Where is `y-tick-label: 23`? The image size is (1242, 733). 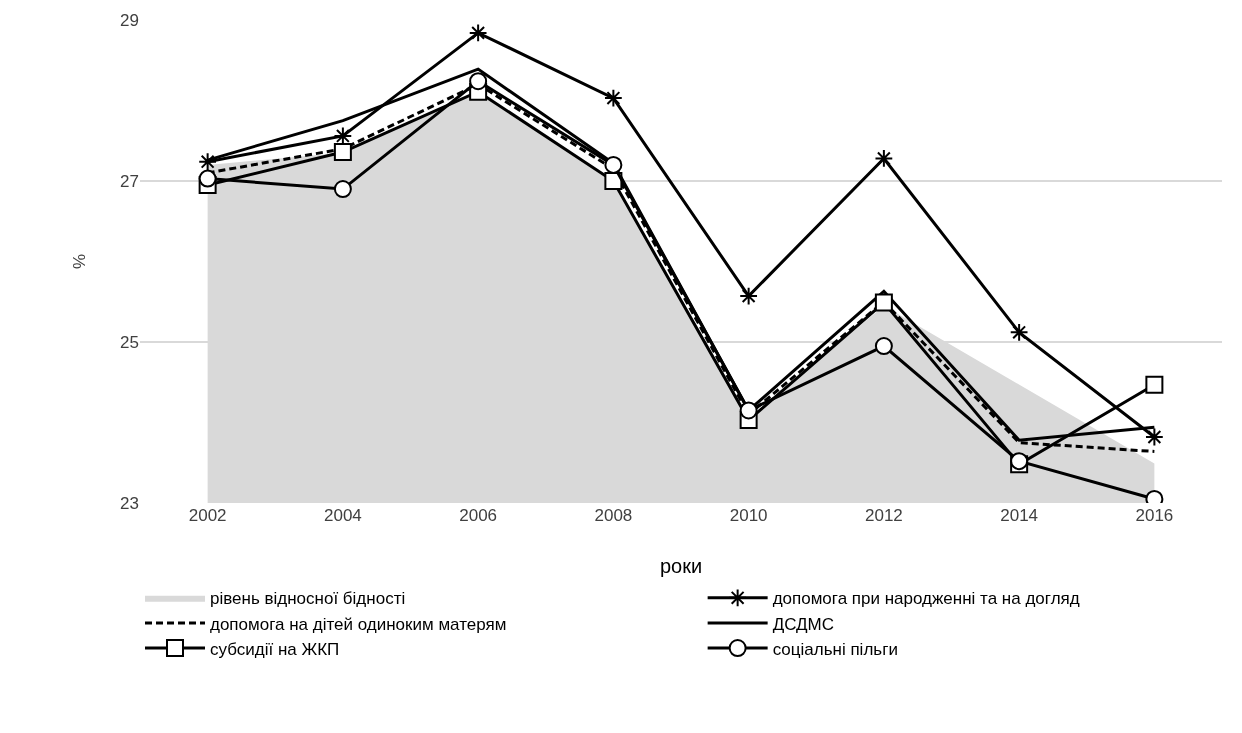
y-tick-label: 23 is located at coordinates (129, 503).